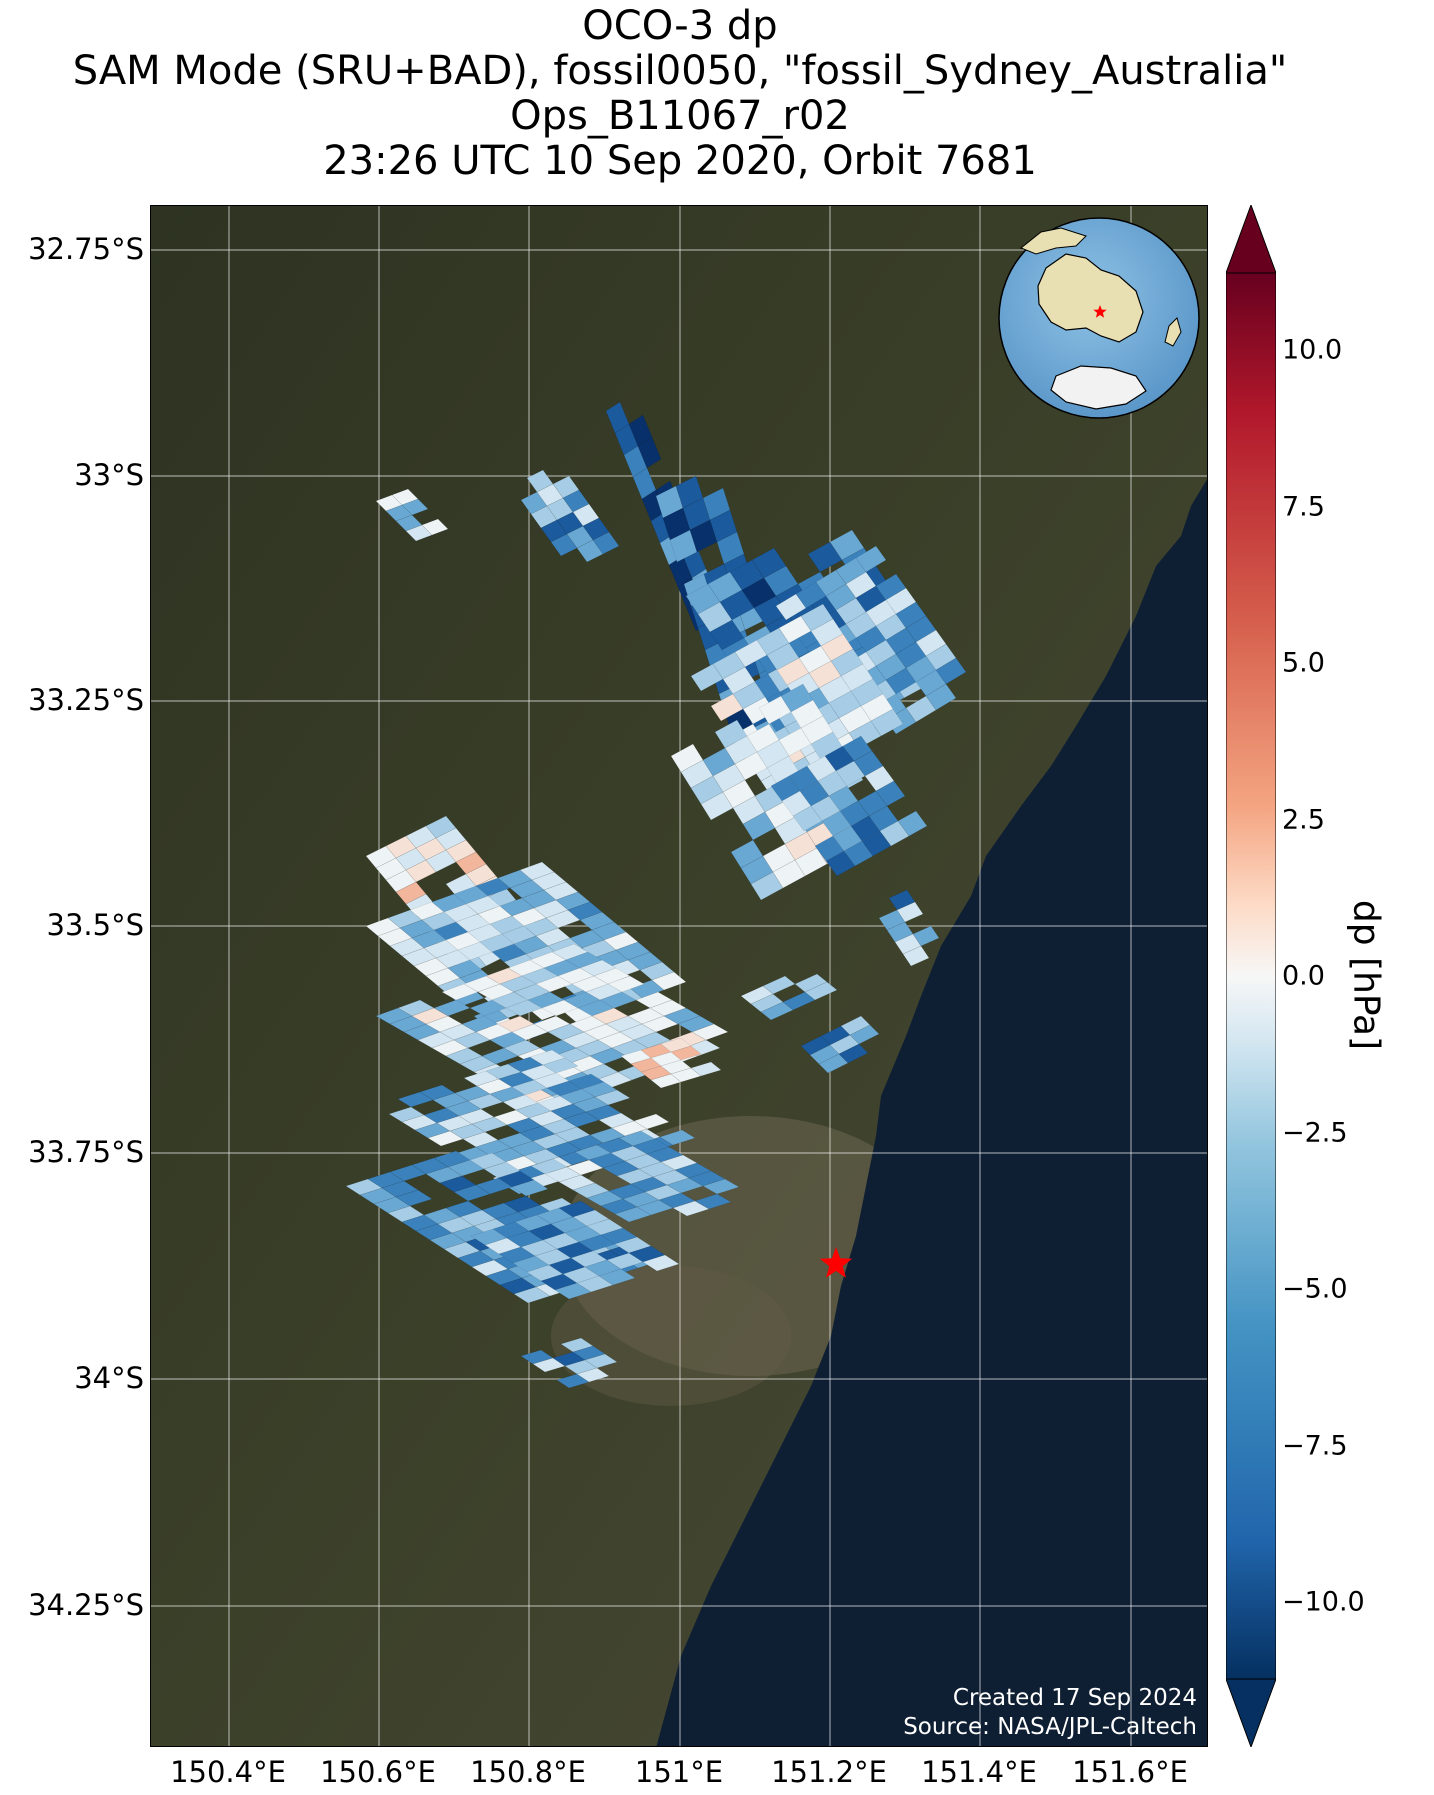  Describe the element at coordinates (1303, 820) in the screenshot. I see `colorbar-tick-label: 2.5` at that location.